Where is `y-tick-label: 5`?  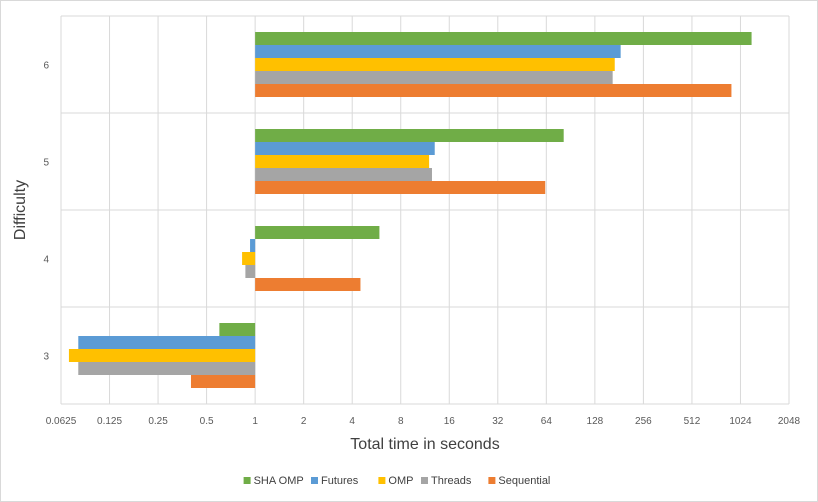 y-tick-label: 5 is located at coordinates (46, 163).